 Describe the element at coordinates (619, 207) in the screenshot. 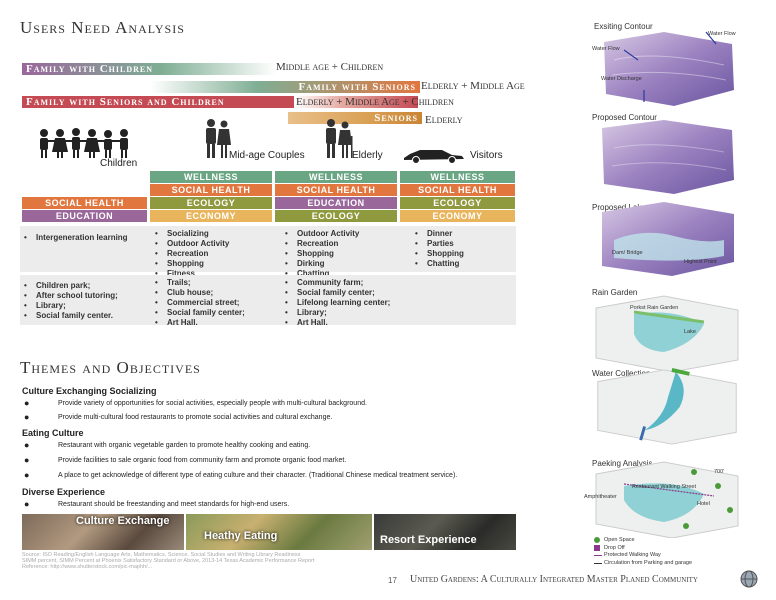

I see `analysis-title: Proposed Lake` at that location.